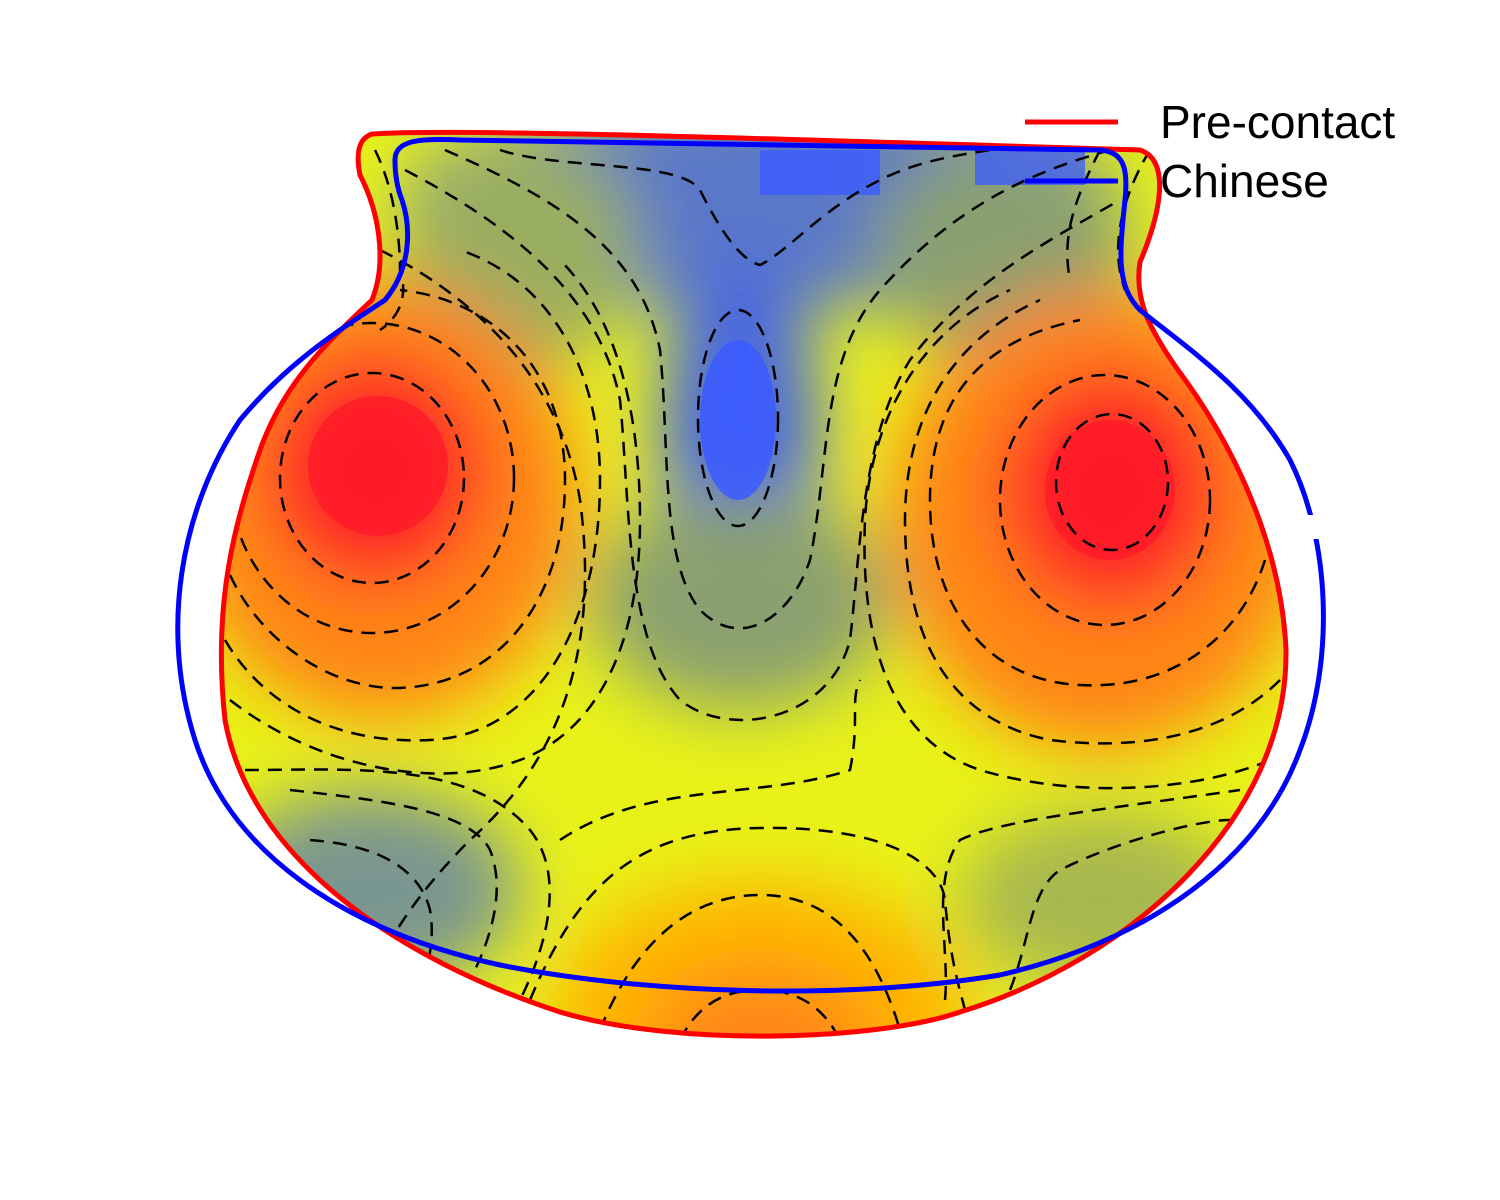 This screenshot has height=1200, width=1500. Describe the element at coordinates (1277, 122) in the screenshot. I see `legend-label-precontact: Pre-contact` at that location.